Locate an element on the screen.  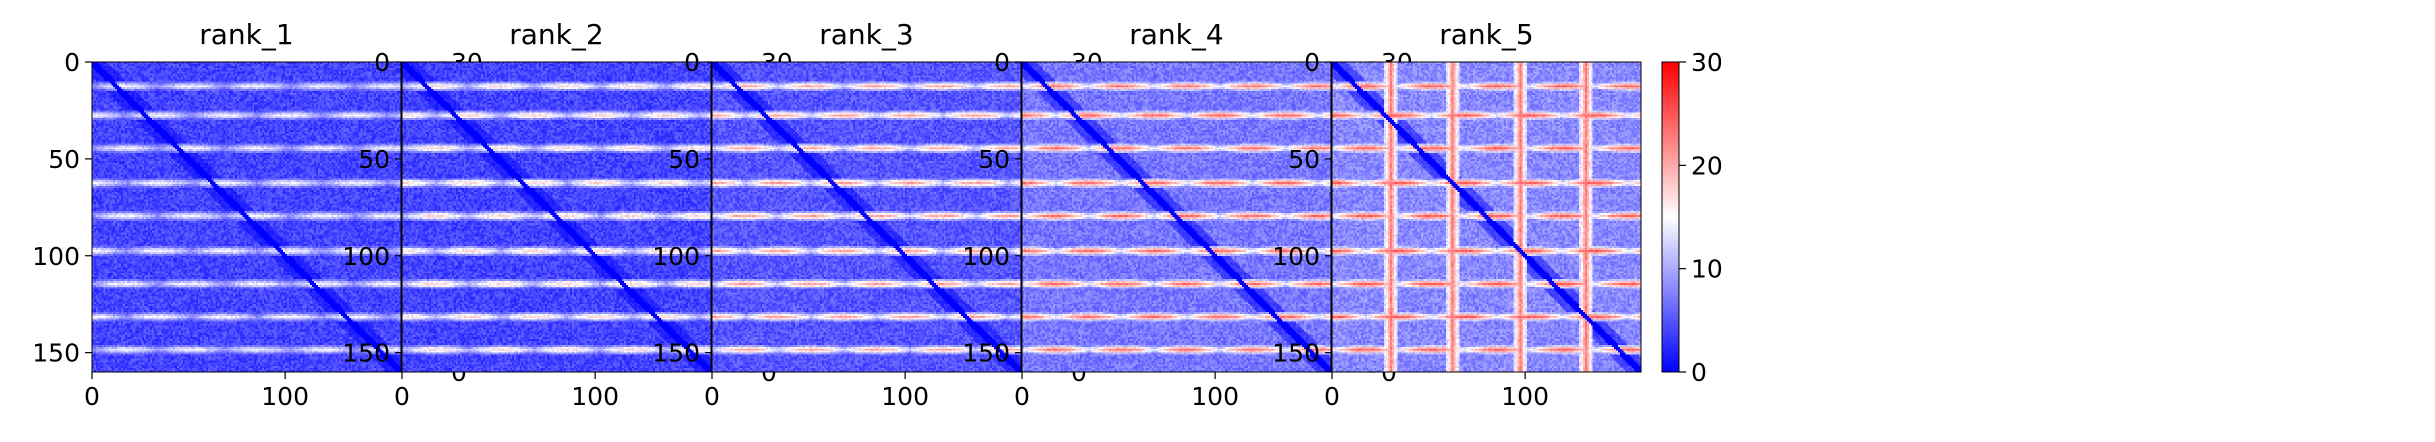
panel-title: rank_2 is located at coordinates (556, 34).